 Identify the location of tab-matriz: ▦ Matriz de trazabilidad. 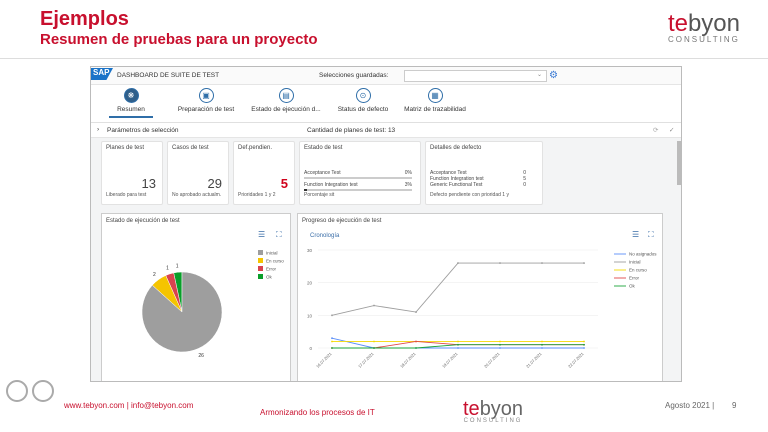
(435, 100).